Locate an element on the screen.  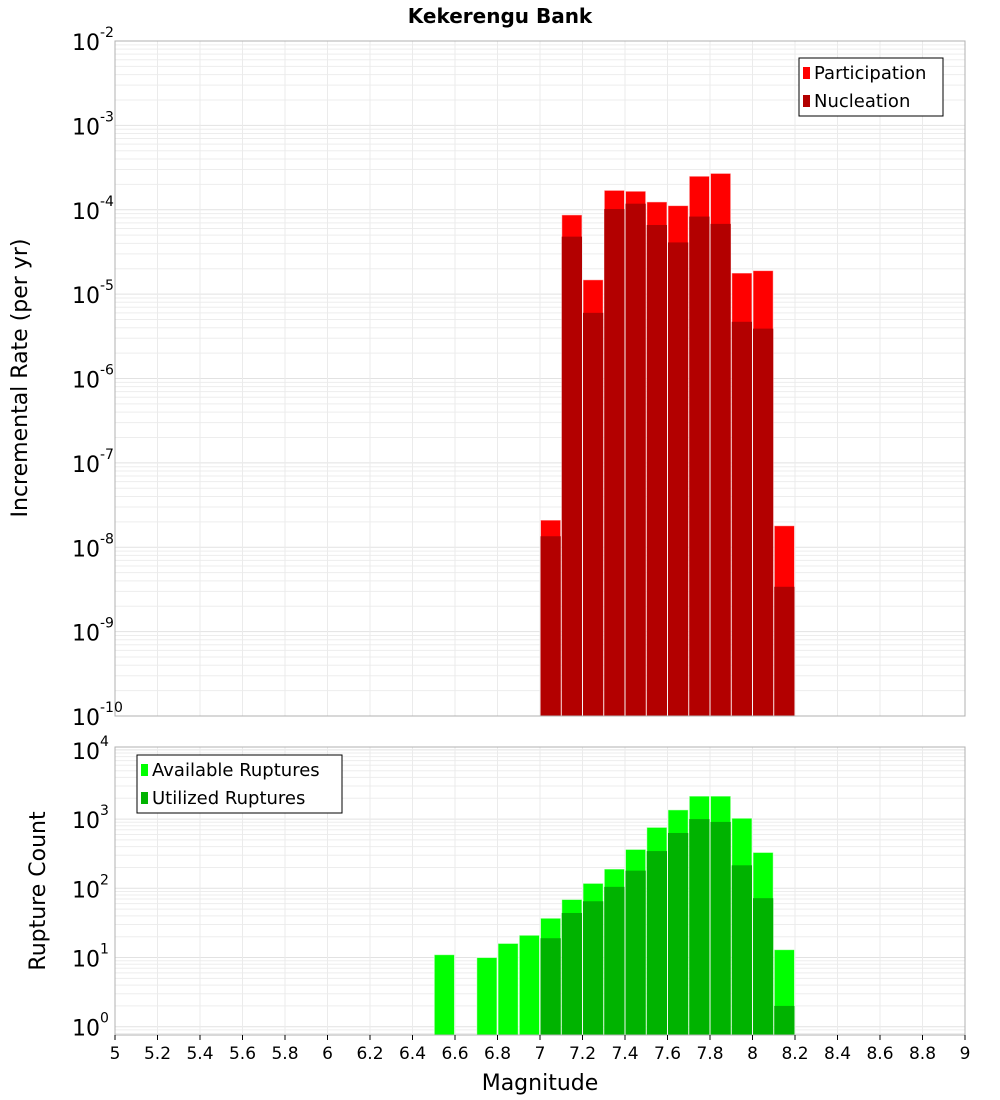
y-tick-label: 10⁻⁷ is located at coordinates (93, 462).